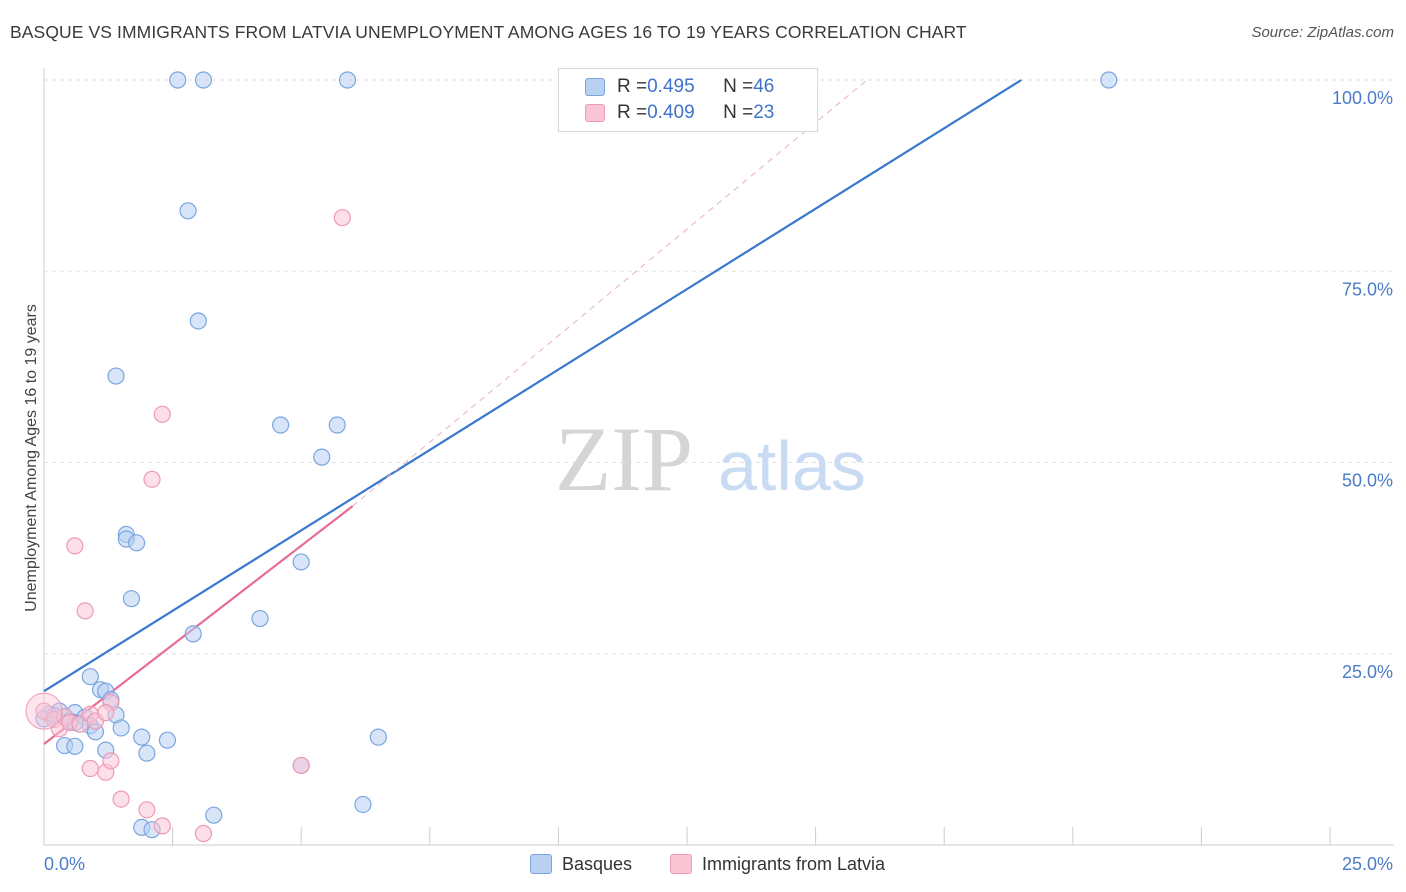  Describe the element at coordinates (595, 113) in the screenshot. I see `latvia-swatch` at that location.